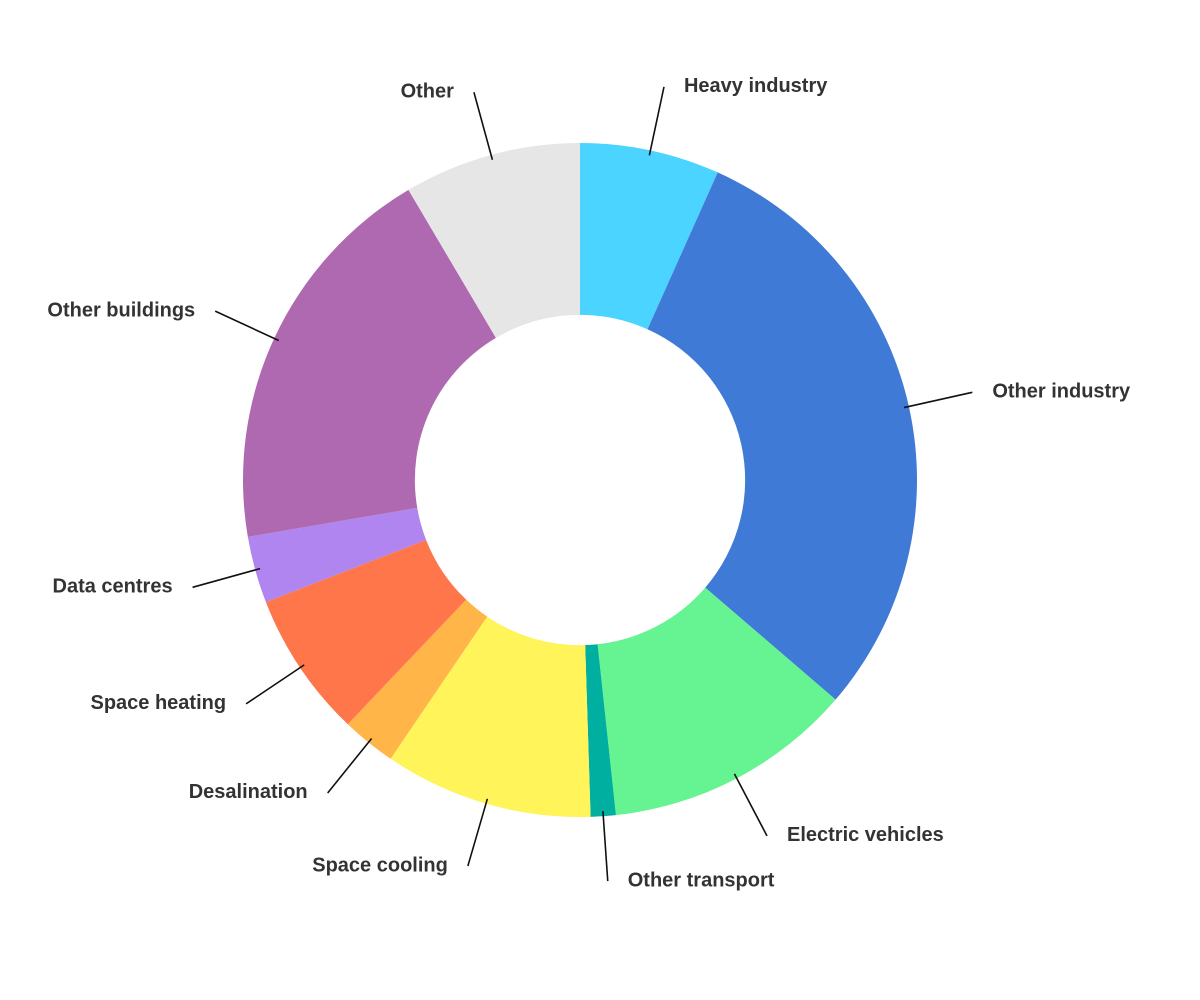 The height and width of the screenshot is (1000, 1200). What do you see at coordinates (380, 865) in the screenshot?
I see `slice-label-space-cooling: Space cooling` at bounding box center [380, 865].